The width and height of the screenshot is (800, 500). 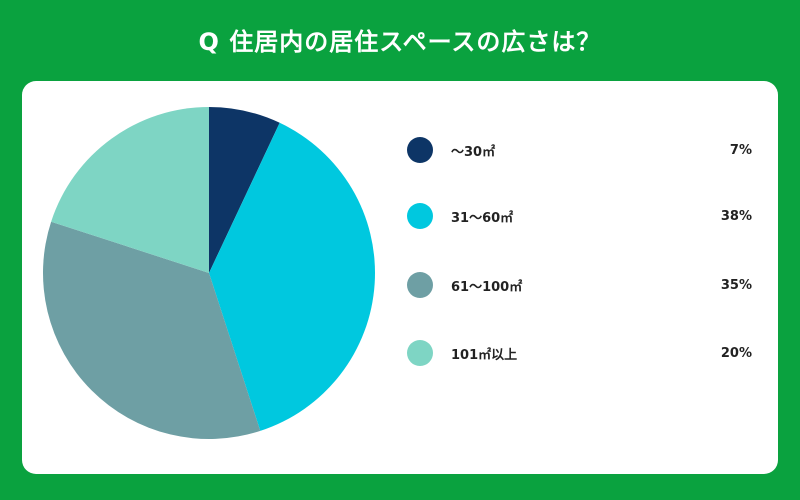 What do you see at coordinates (736, 285) in the screenshot?
I see `legend-value: 35%` at bounding box center [736, 285].